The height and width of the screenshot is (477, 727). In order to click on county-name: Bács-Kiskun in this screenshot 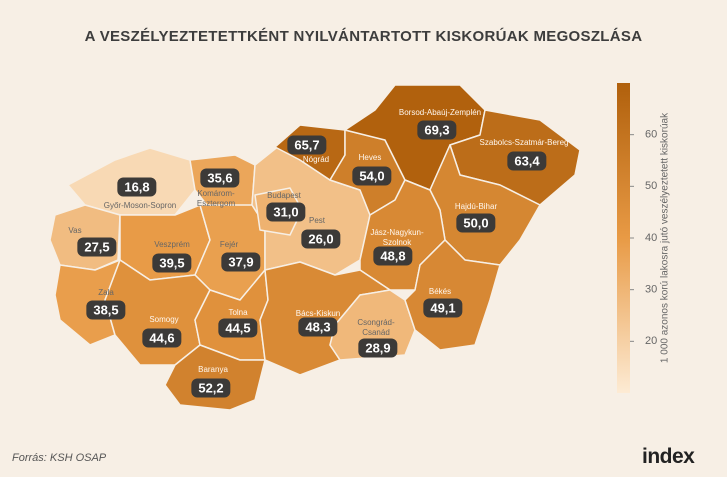, I will do `click(318, 313)`.